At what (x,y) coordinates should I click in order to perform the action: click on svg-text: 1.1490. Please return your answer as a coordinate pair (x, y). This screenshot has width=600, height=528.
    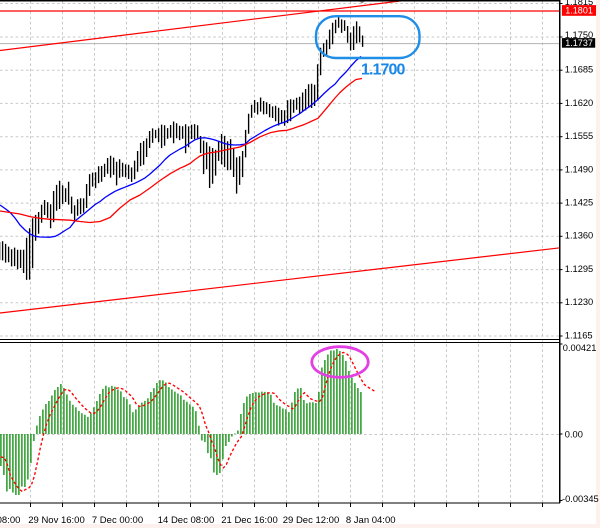
    Looking at the image, I should click on (579, 169).